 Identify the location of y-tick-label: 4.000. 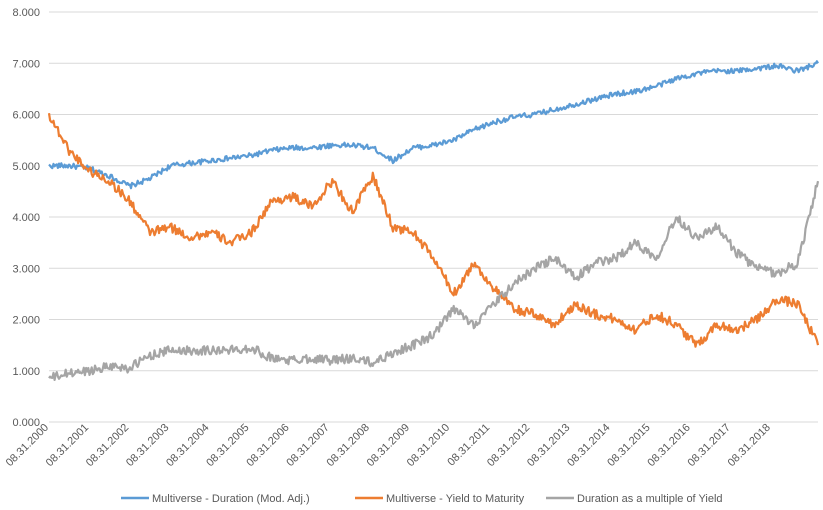
(26, 218).